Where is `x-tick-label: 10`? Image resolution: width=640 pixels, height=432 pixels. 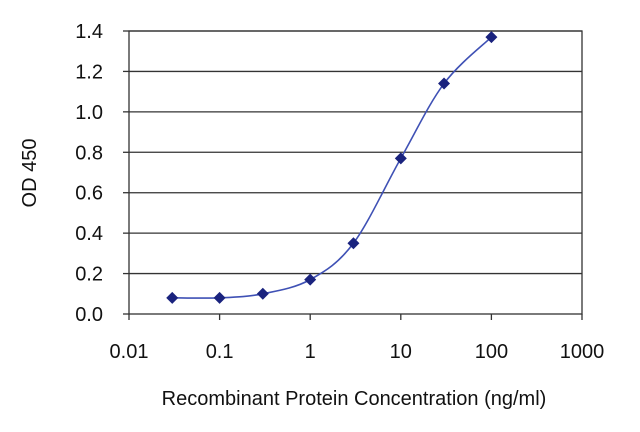
x-tick-label: 10 is located at coordinates (401, 352).